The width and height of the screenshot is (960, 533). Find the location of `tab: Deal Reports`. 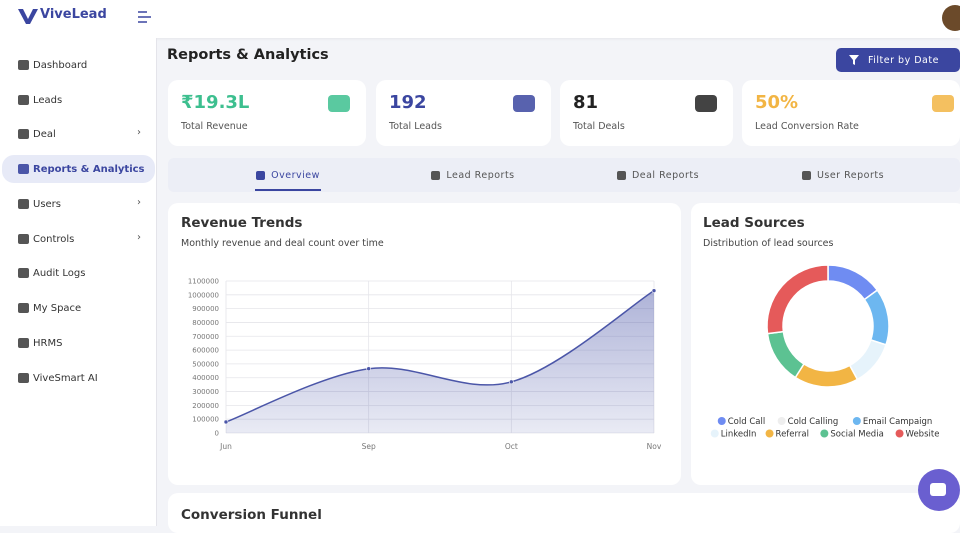

tab: Deal Reports is located at coordinates (658, 175).